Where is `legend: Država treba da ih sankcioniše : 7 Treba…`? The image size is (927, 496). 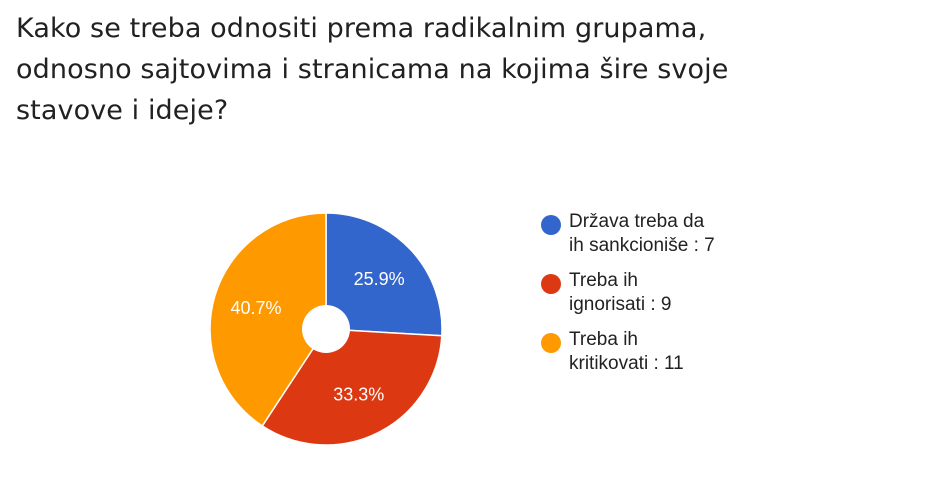
legend: Država treba da ih sankcioniše : 7 Treba… is located at coordinates (665, 298).